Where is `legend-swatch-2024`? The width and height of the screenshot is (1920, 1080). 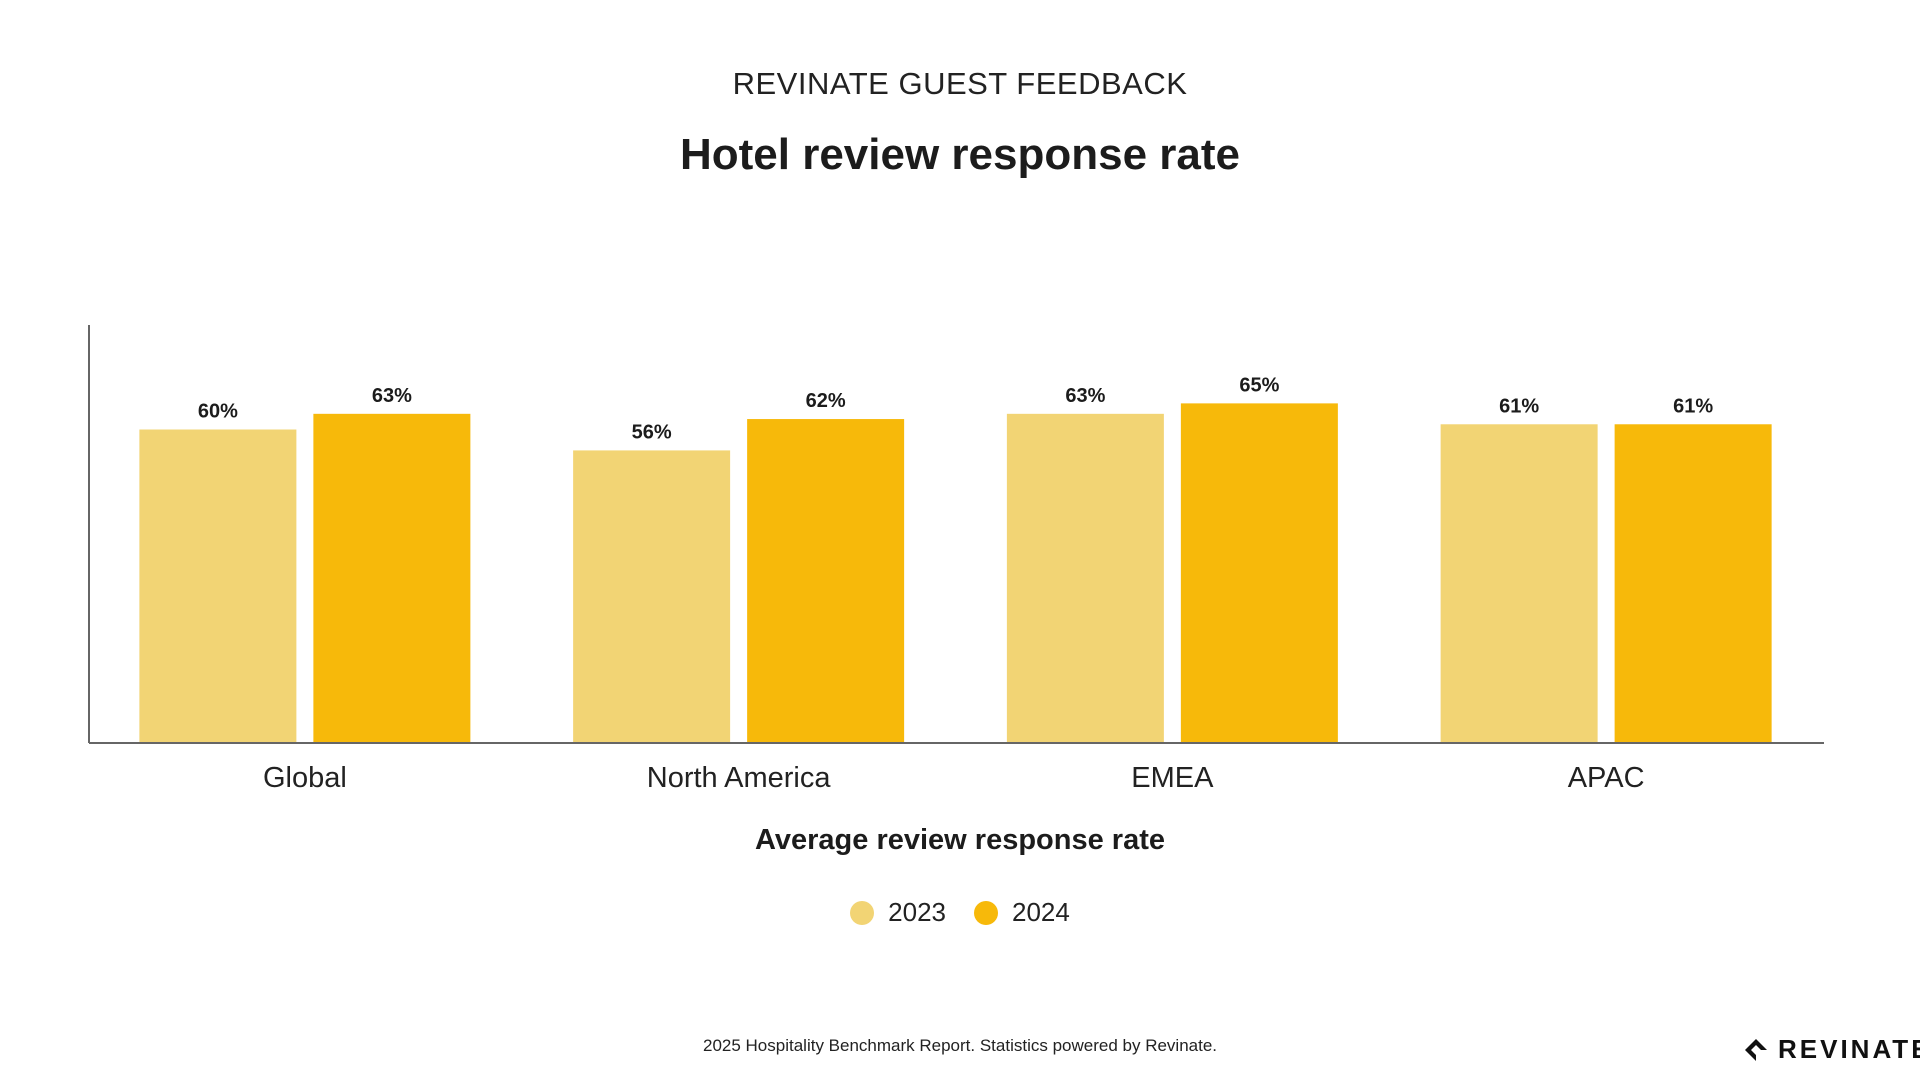 legend-swatch-2024 is located at coordinates (986, 912).